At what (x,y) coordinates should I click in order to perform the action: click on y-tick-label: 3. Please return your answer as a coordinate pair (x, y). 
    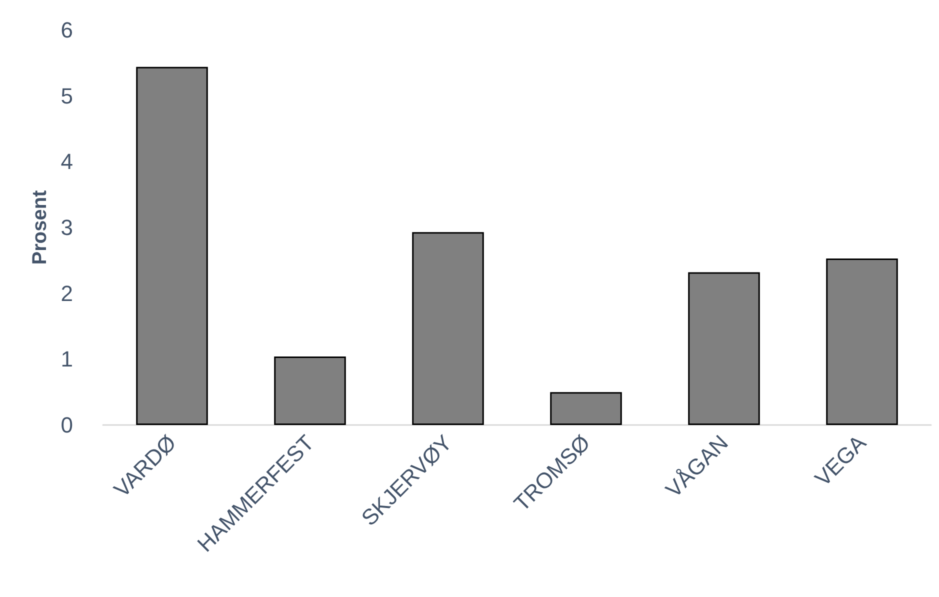
    Looking at the image, I should click on (66, 227).